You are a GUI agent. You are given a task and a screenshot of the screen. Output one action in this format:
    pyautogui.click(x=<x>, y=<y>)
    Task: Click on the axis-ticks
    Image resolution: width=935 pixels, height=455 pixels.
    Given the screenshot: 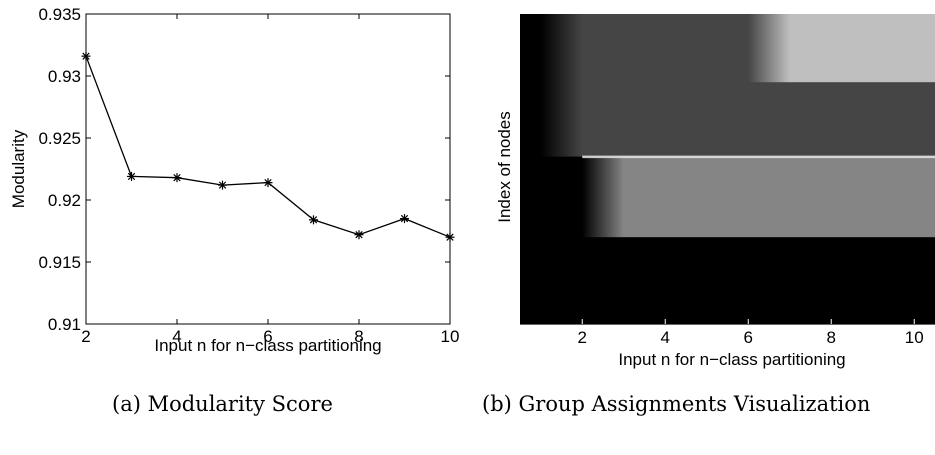 What is the action you would take?
    pyautogui.click(x=748, y=321)
    